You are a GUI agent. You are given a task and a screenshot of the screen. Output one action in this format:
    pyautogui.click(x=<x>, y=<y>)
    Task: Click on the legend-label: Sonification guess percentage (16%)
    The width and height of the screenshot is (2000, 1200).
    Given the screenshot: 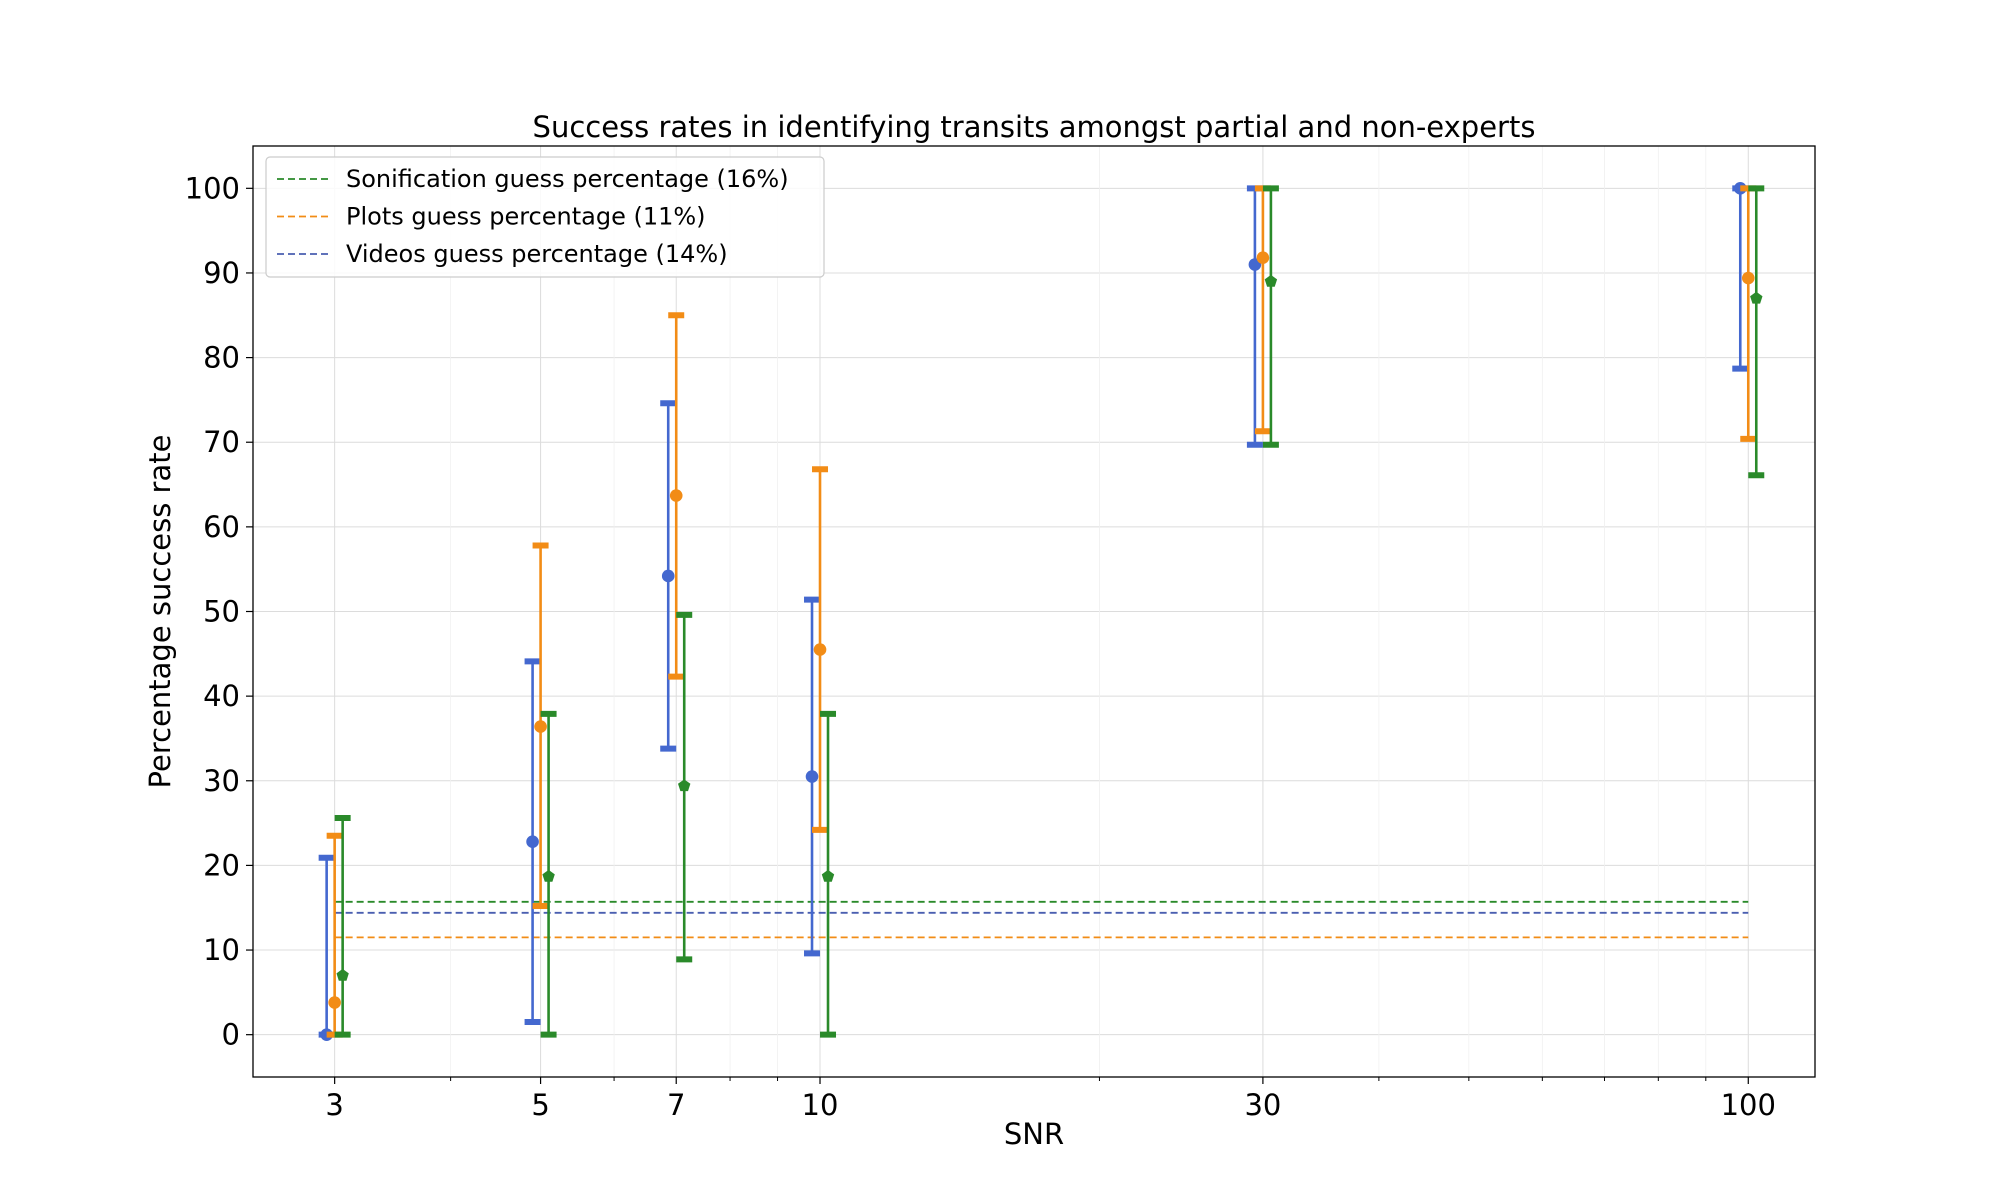 What is the action you would take?
    pyautogui.click(x=567, y=179)
    